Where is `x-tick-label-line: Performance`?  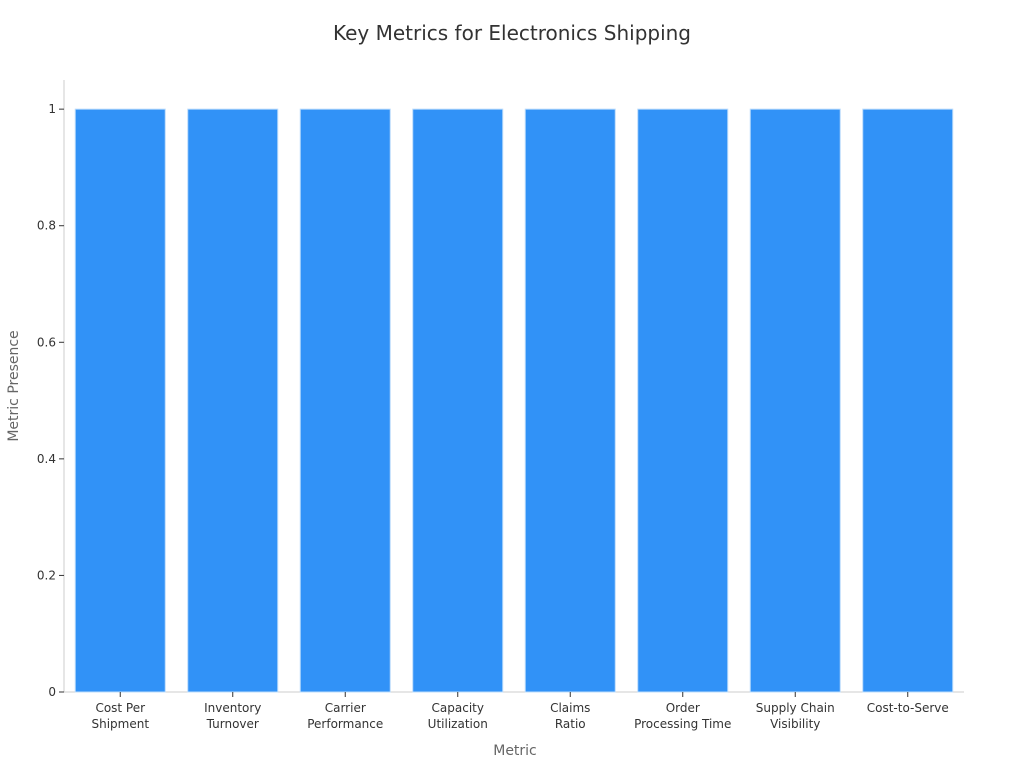
x-tick-label-line: Performance is located at coordinates (345, 724).